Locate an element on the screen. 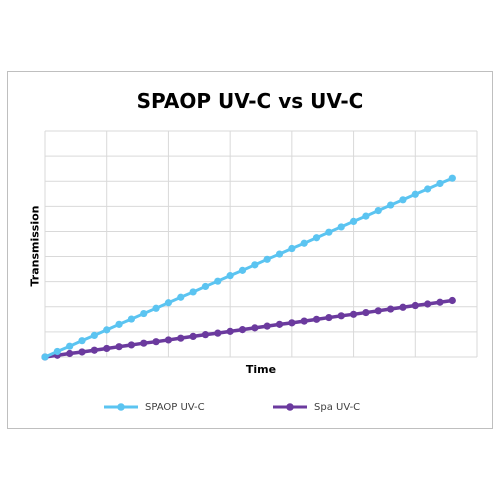 The width and height of the screenshot is (500, 500). chart-title: SPAOP UV-C vs UV-C is located at coordinates (250, 101).